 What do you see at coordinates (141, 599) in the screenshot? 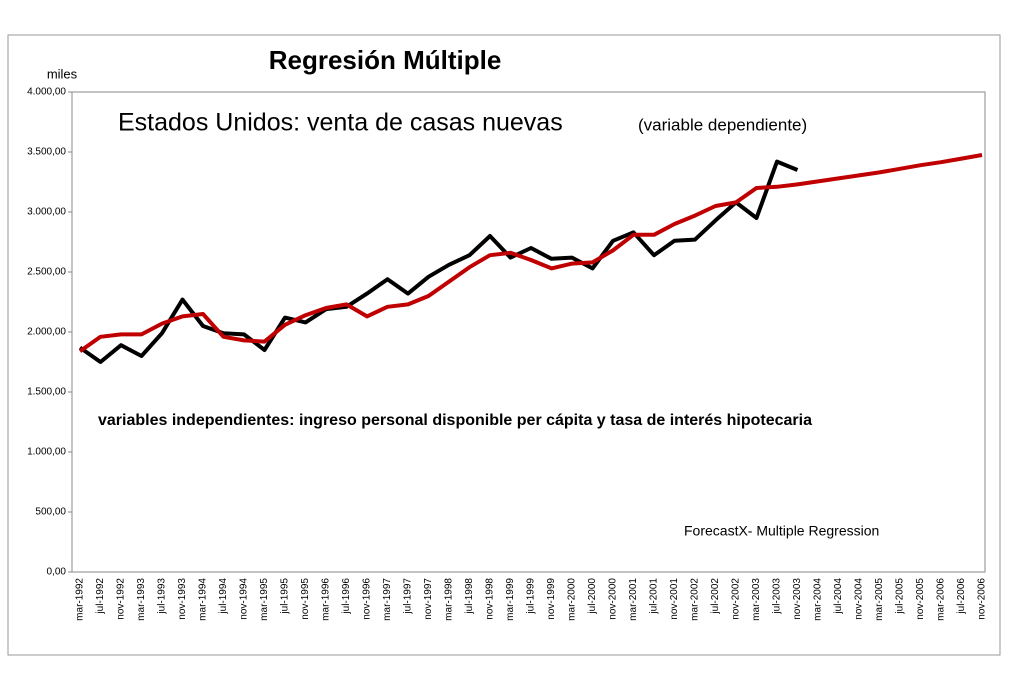
I see `x-tick-label: mar-1993` at bounding box center [141, 599].